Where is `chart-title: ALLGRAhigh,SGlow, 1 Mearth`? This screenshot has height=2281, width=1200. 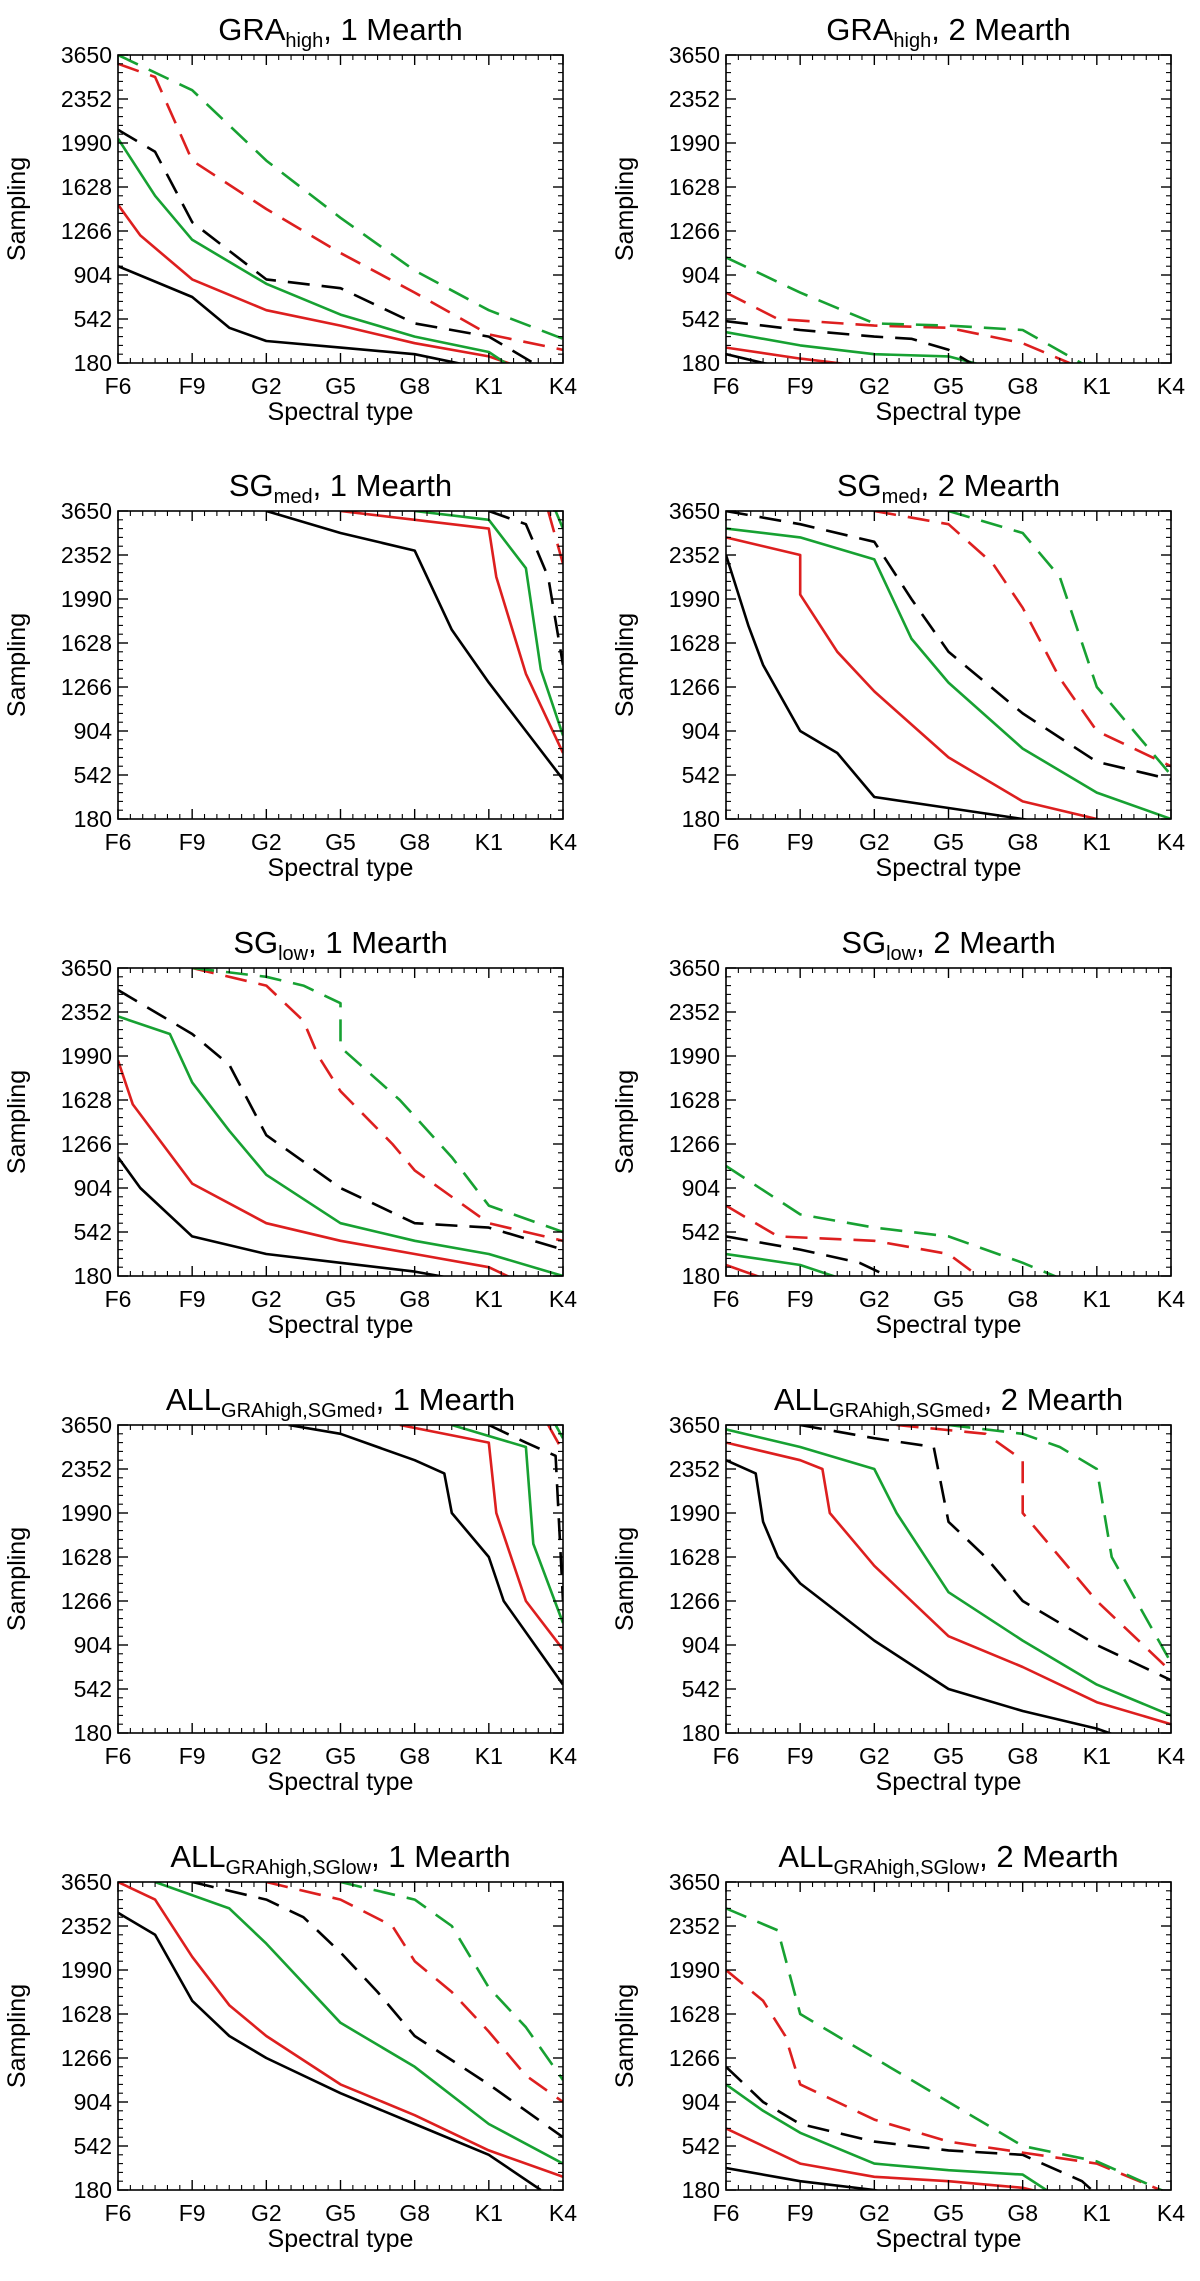 chart-title: ALLGRAhigh,SGlow, 1 Mearth is located at coordinates (340, 1859).